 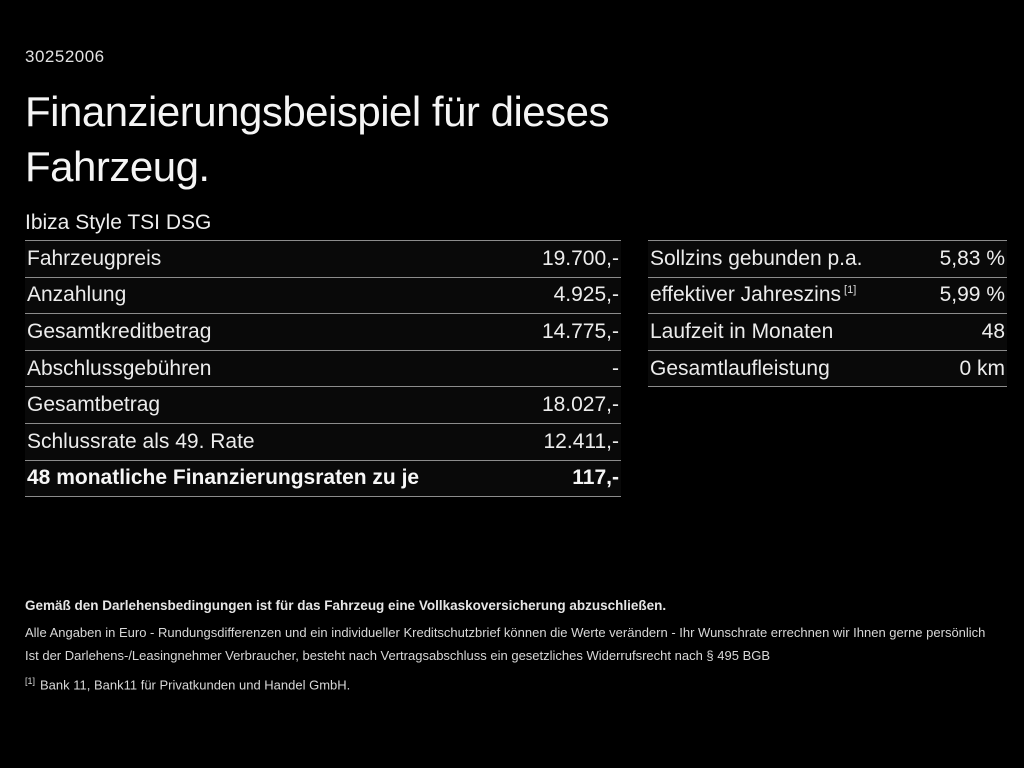 What do you see at coordinates (595, 478) in the screenshot?
I see `row-value: 117,-` at bounding box center [595, 478].